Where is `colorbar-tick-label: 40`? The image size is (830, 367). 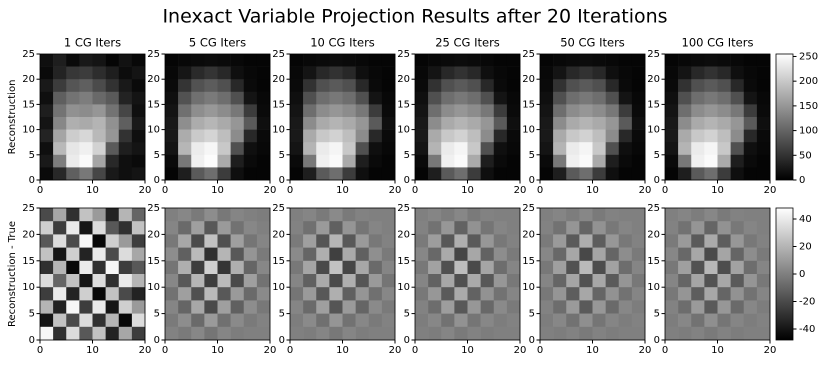
colorbar-tick-label: 40 is located at coordinates (805, 219).